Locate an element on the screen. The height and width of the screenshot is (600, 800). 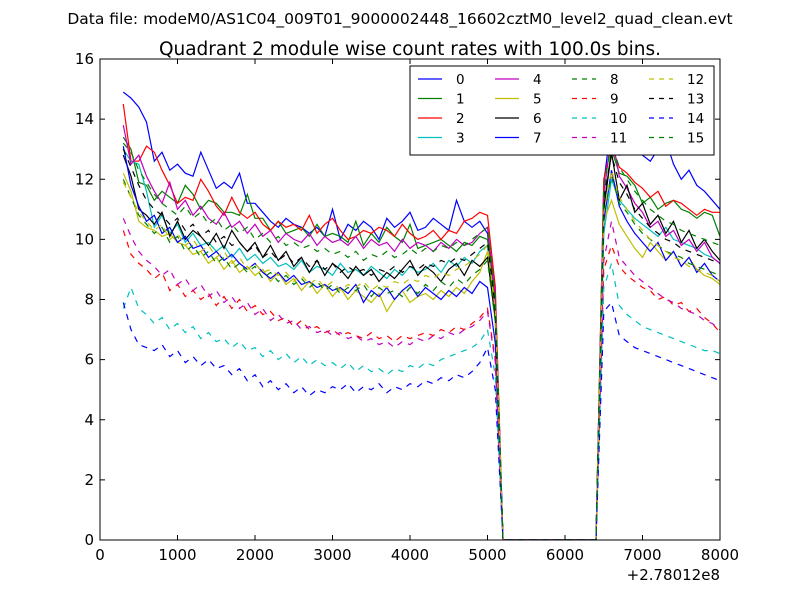
y-tick-label: 8 is located at coordinates (89, 300).